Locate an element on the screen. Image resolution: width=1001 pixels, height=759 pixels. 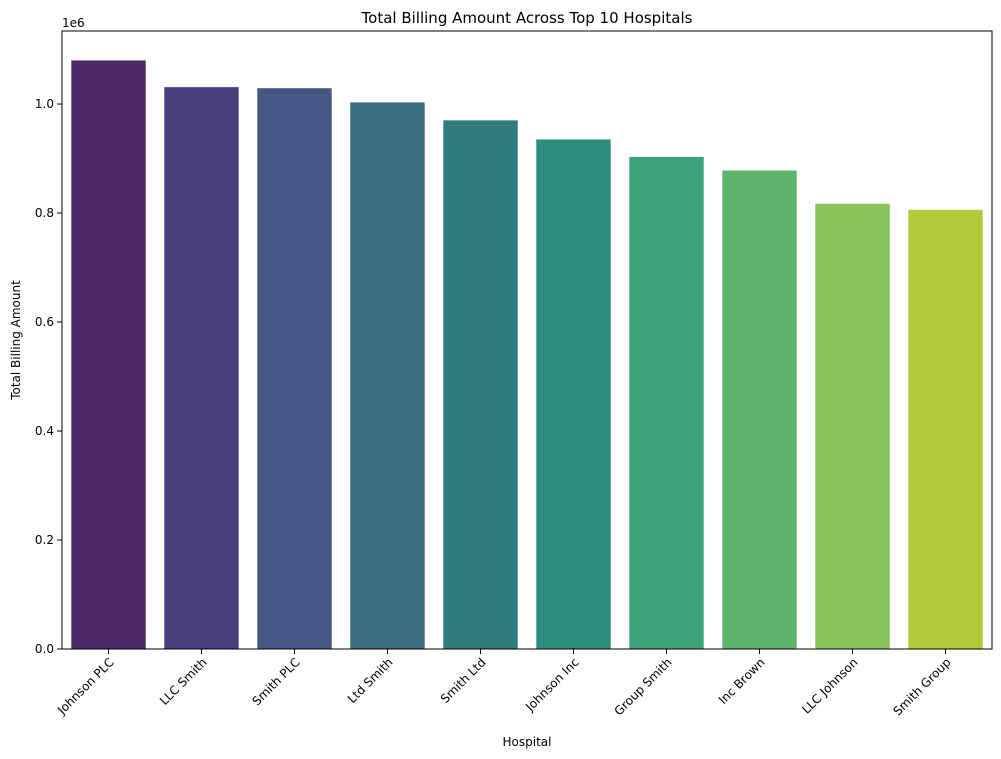
bar-llc-johnson is located at coordinates (852, 426).